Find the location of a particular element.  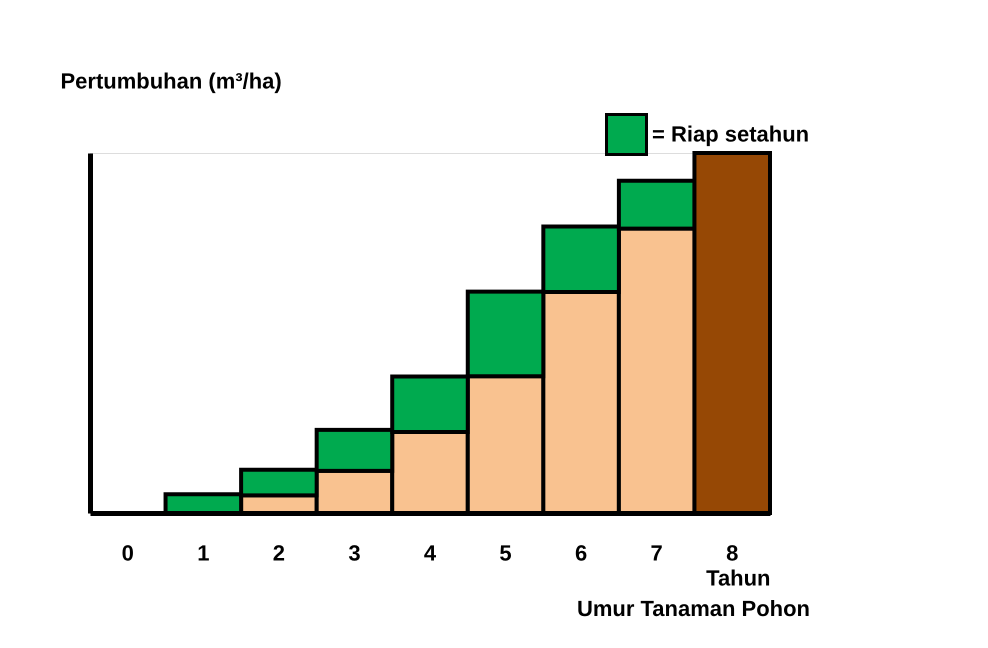

x-tick-label: 1 is located at coordinates (203, 553).